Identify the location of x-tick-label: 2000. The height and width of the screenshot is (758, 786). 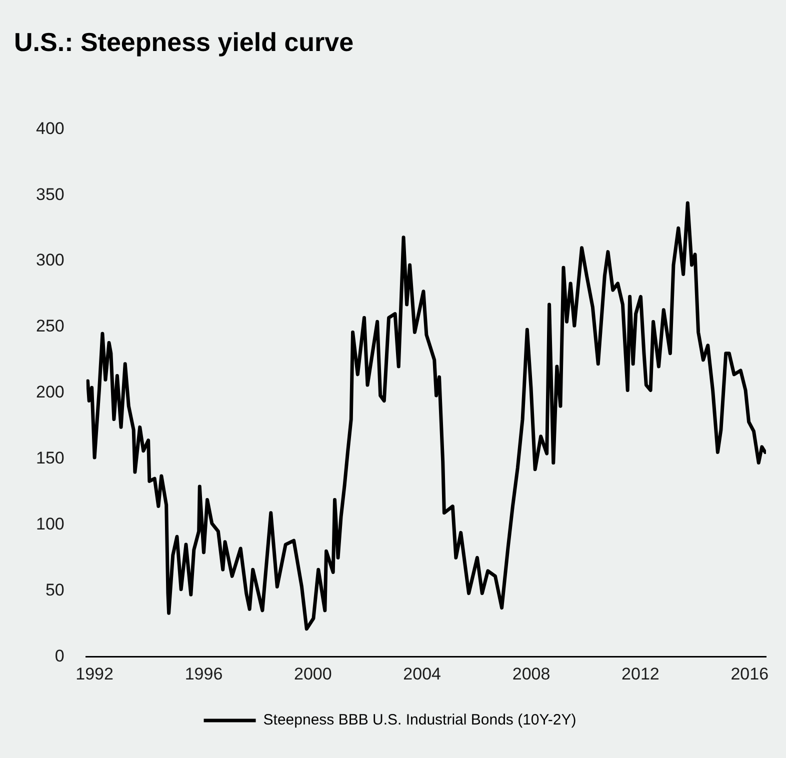
(313, 674).